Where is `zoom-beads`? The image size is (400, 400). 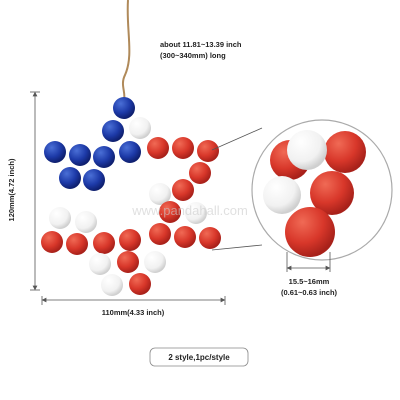 zoom-beads is located at coordinates (314, 193).